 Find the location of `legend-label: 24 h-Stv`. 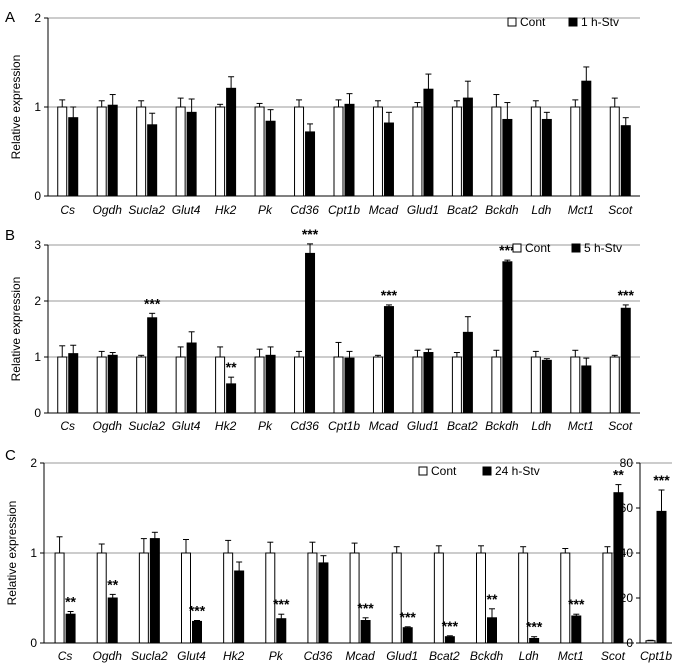

legend-label: 24 h-Stv is located at coordinates (517, 471).